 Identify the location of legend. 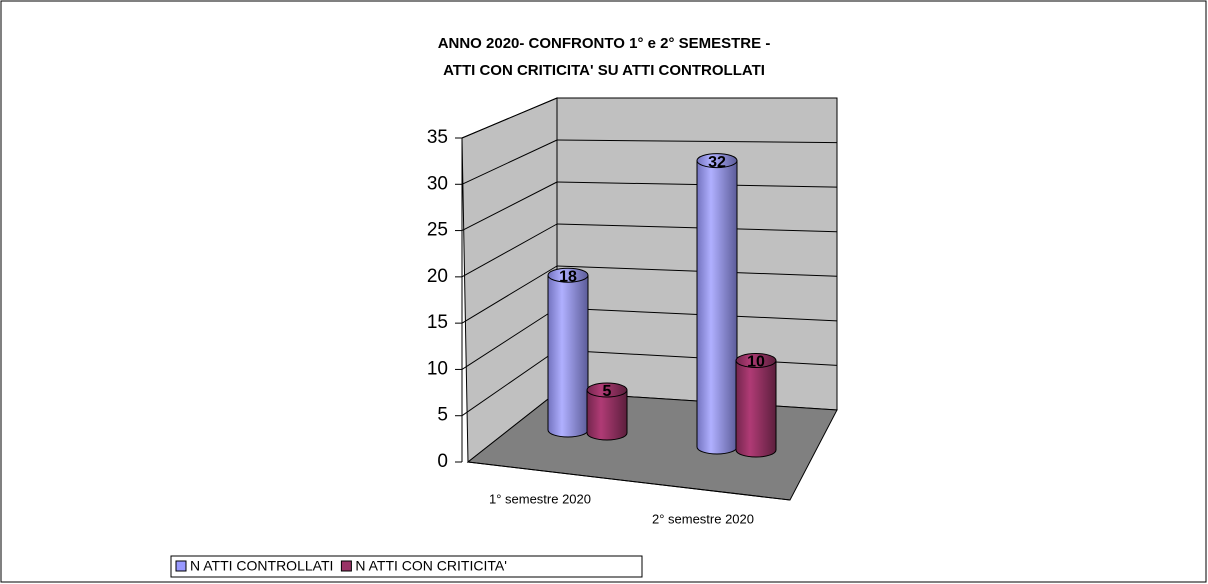
(406, 566).